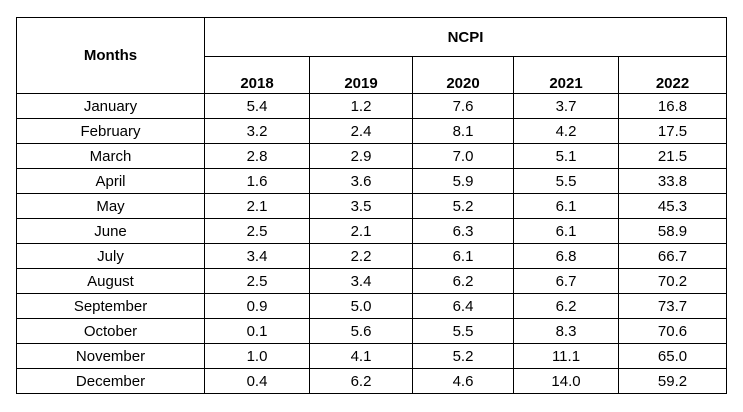 The image size is (743, 412). What do you see at coordinates (257, 306) in the screenshot?
I see `value-cell: 0.9` at bounding box center [257, 306].